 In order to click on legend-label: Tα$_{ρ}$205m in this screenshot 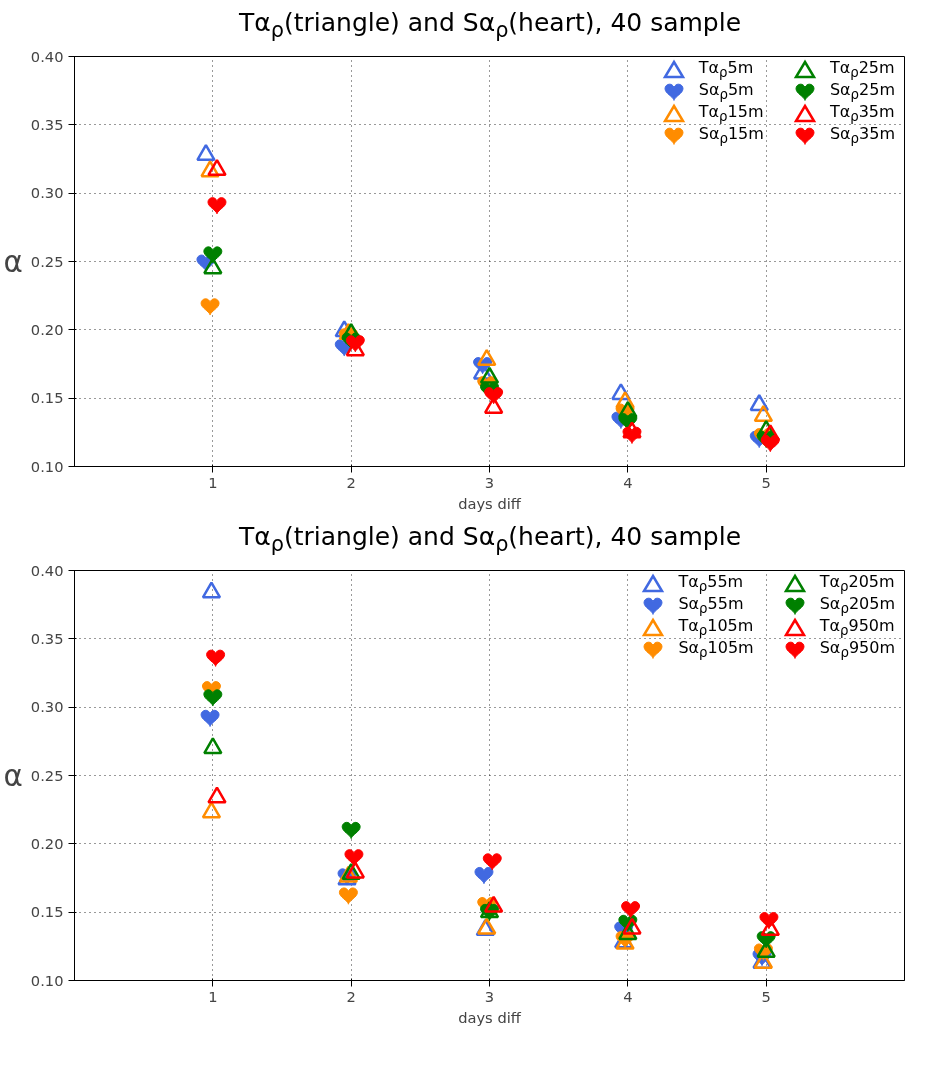, I will do `click(857, 583)`.